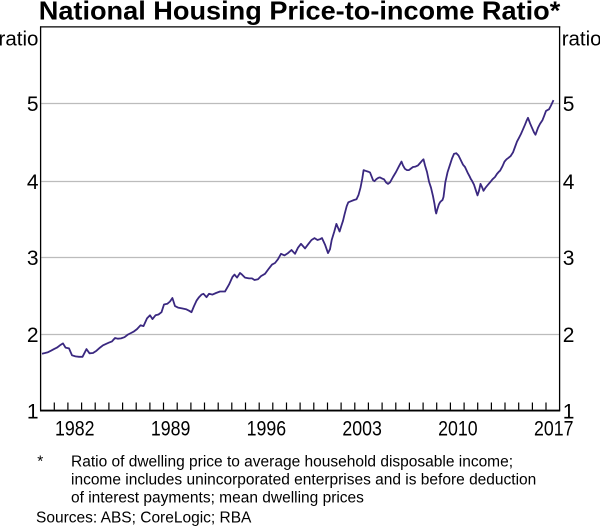 This screenshot has height=528, width=600. What do you see at coordinates (553, 429) in the screenshot?
I see `svg-text: 2017` at bounding box center [553, 429].